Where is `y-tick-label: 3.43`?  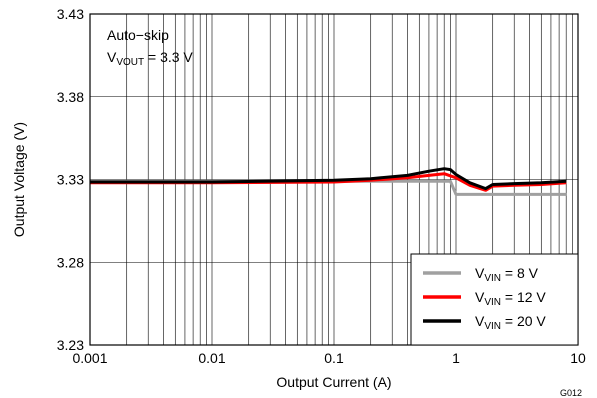
y-tick-label: 3.43 is located at coordinates (70, 14).